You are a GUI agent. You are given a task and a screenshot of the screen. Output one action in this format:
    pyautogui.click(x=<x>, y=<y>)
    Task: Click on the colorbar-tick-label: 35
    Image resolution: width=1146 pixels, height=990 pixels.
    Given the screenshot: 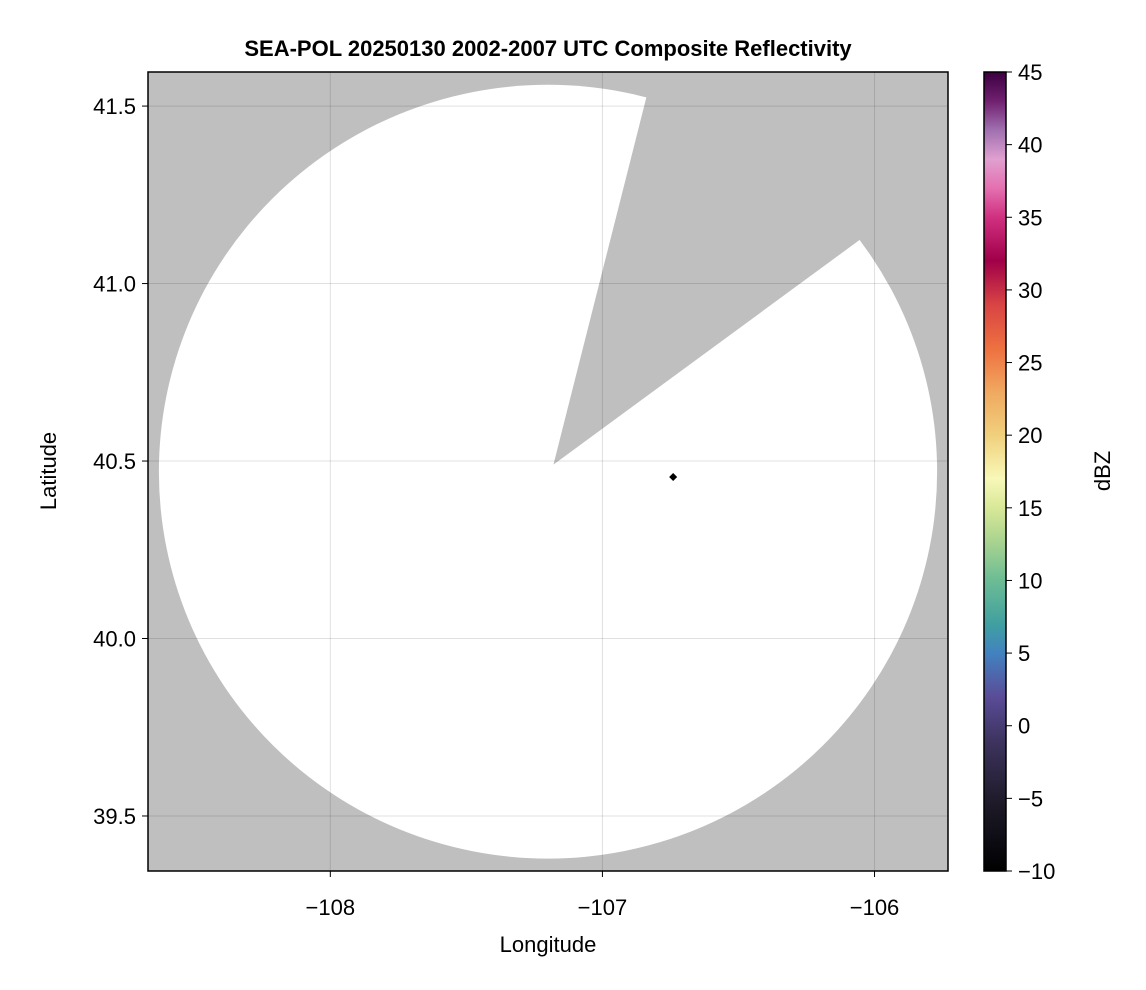 What is the action you would take?
    pyautogui.click(x=1030, y=217)
    